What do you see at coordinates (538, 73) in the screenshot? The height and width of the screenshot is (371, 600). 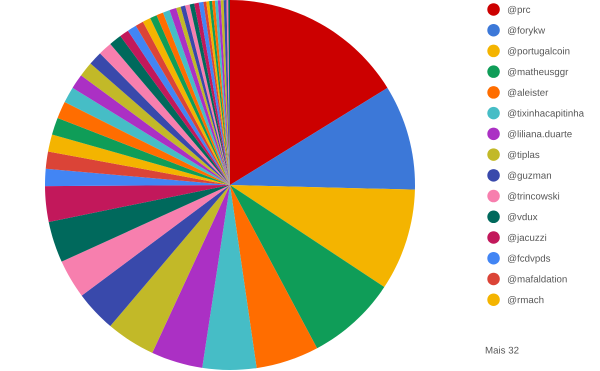 I see `legend-label: @matheusggr` at bounding box center [538, 73].